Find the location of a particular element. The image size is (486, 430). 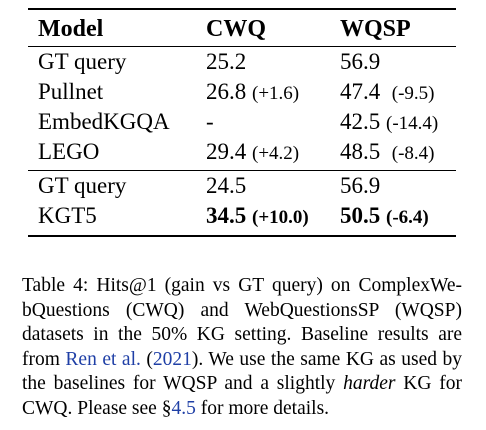

table-row: GT query 24.5 56.9 is located at coordinates (242, 186).